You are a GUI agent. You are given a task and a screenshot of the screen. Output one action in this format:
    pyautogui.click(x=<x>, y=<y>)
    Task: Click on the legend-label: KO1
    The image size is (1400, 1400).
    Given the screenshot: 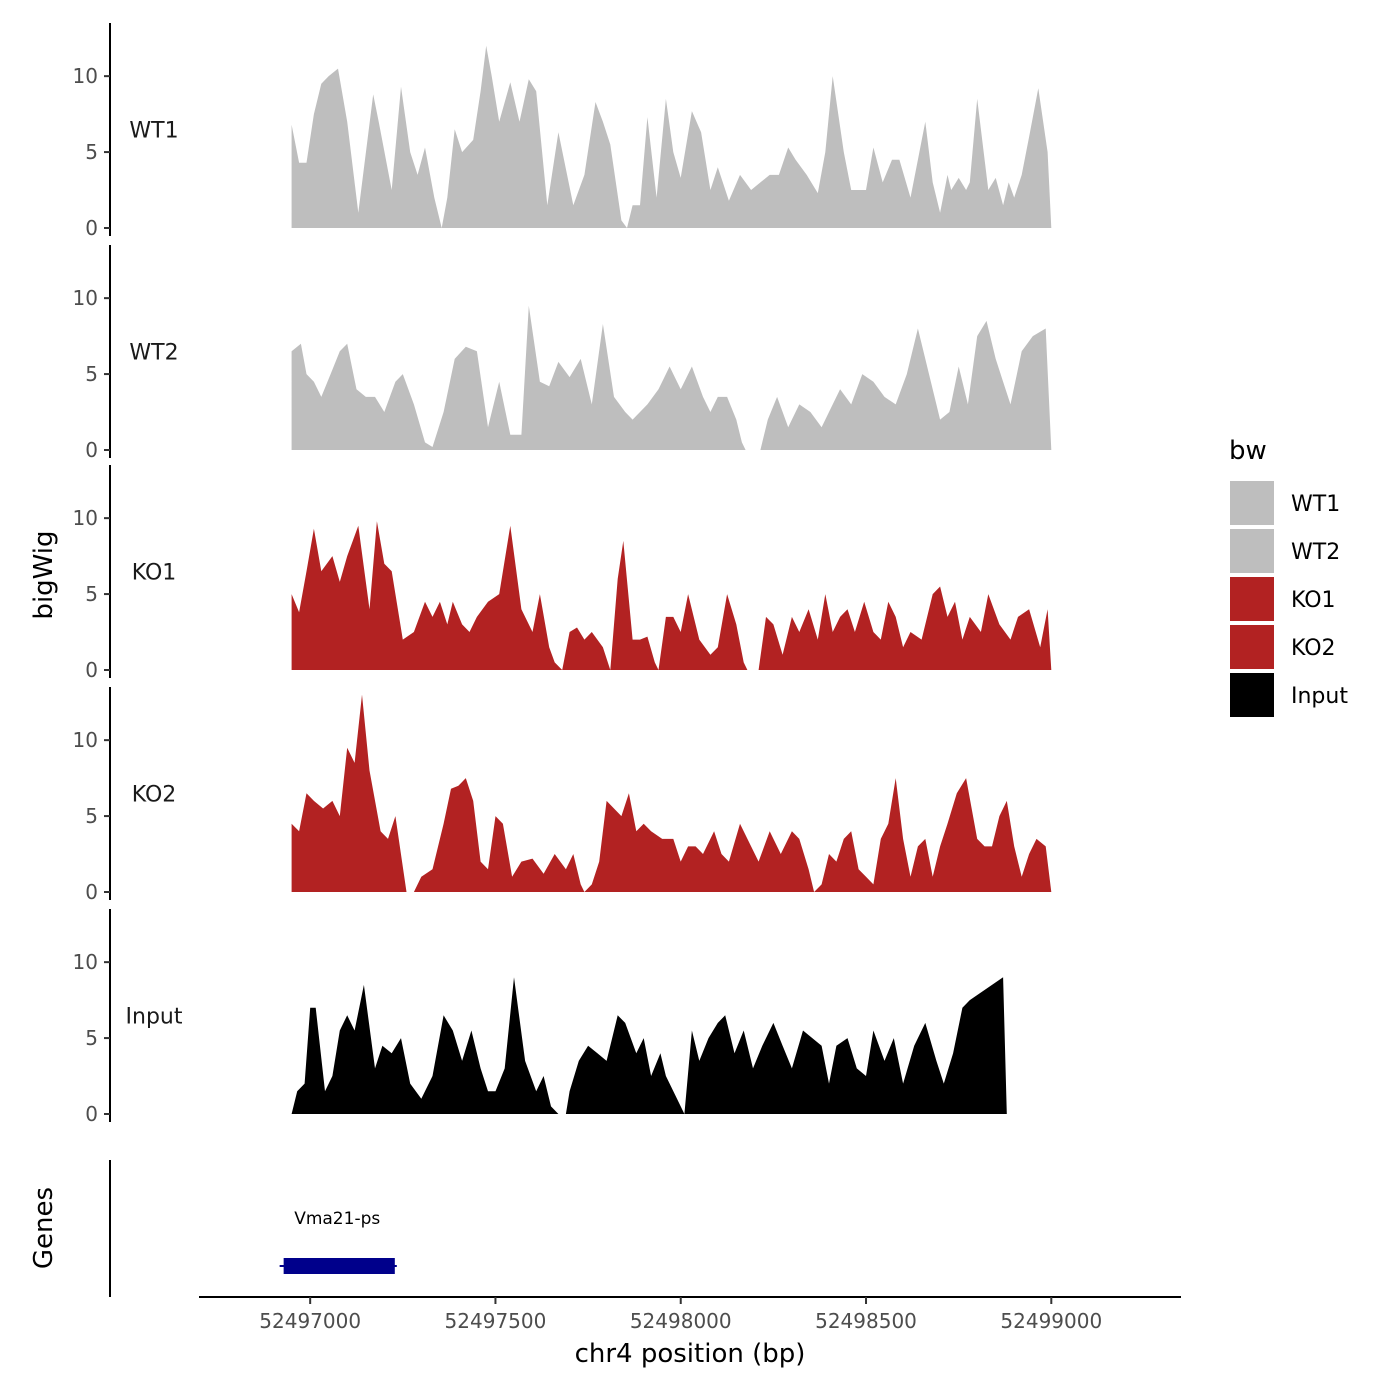 What is the action you would take?
    pyautogui.click(x=1313, y=600)
    